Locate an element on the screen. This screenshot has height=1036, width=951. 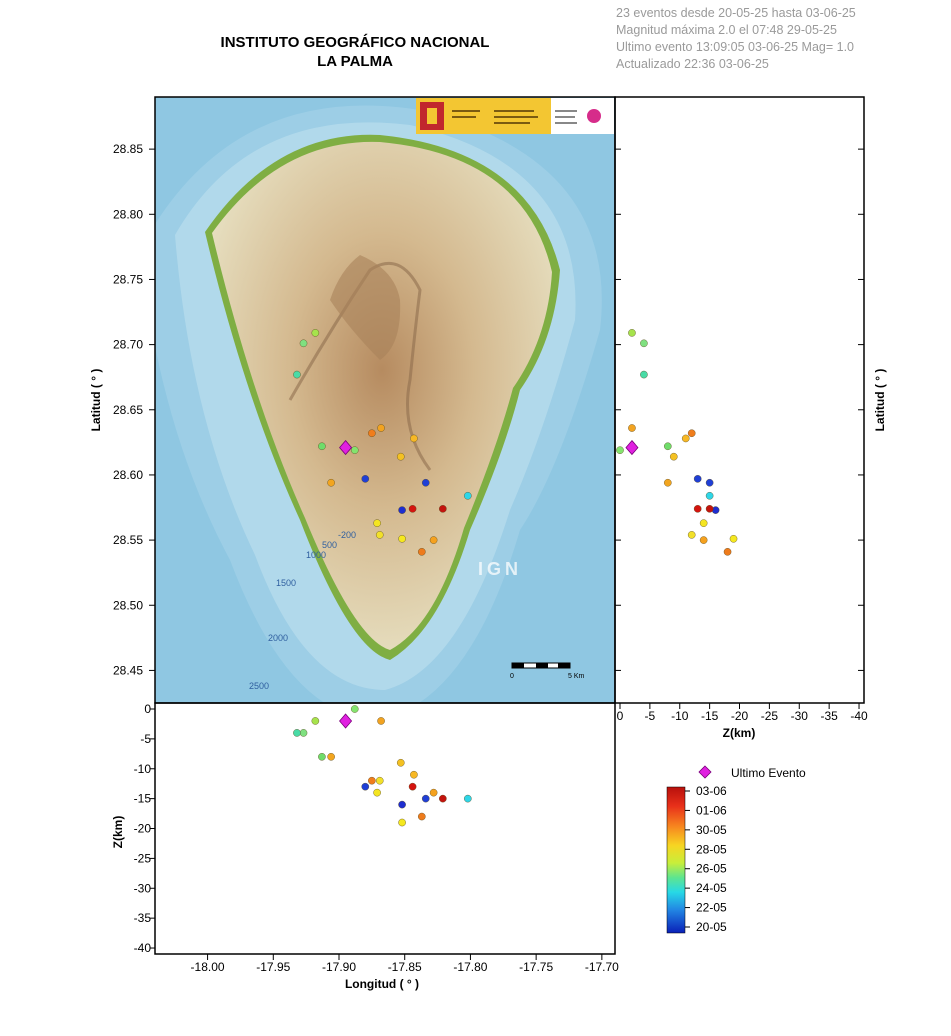
colorbar-date-label: 03-06 is located at coordinates (711, 791).